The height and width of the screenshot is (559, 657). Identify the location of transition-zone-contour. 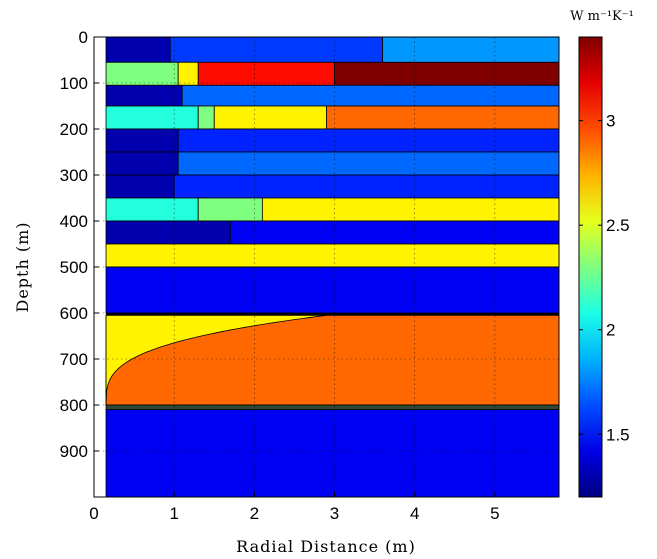
(216, 360).